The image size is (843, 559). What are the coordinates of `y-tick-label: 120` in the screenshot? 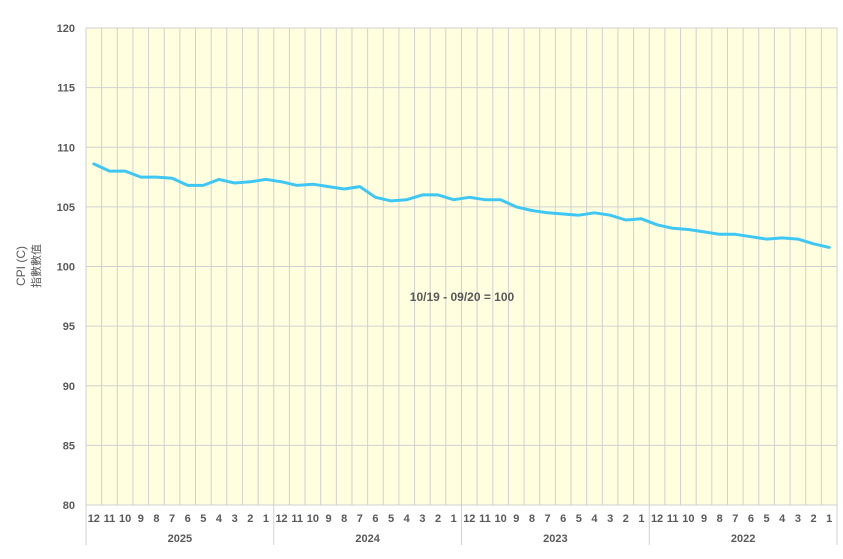 It's located at (66, 29).